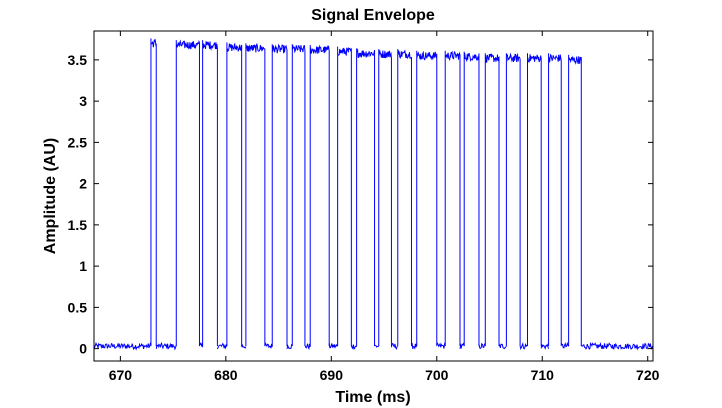  Describe the element at coordinates (83, 349) in the screenshot. I see `y-tick-label-0: 0` at that location.